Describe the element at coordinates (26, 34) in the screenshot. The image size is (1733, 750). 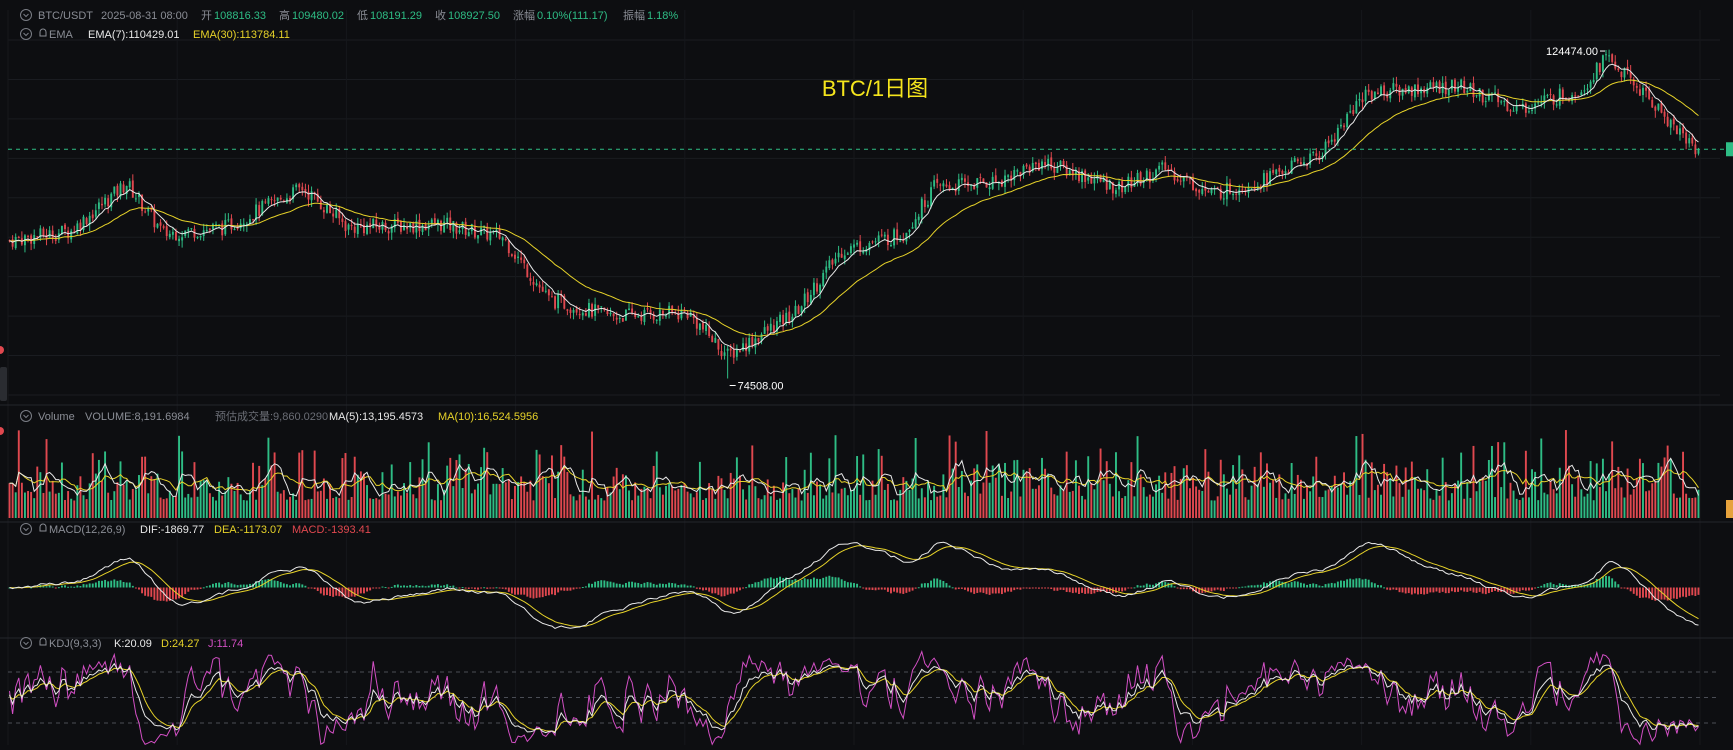
I see `collapse-ema-toggle` at that location.